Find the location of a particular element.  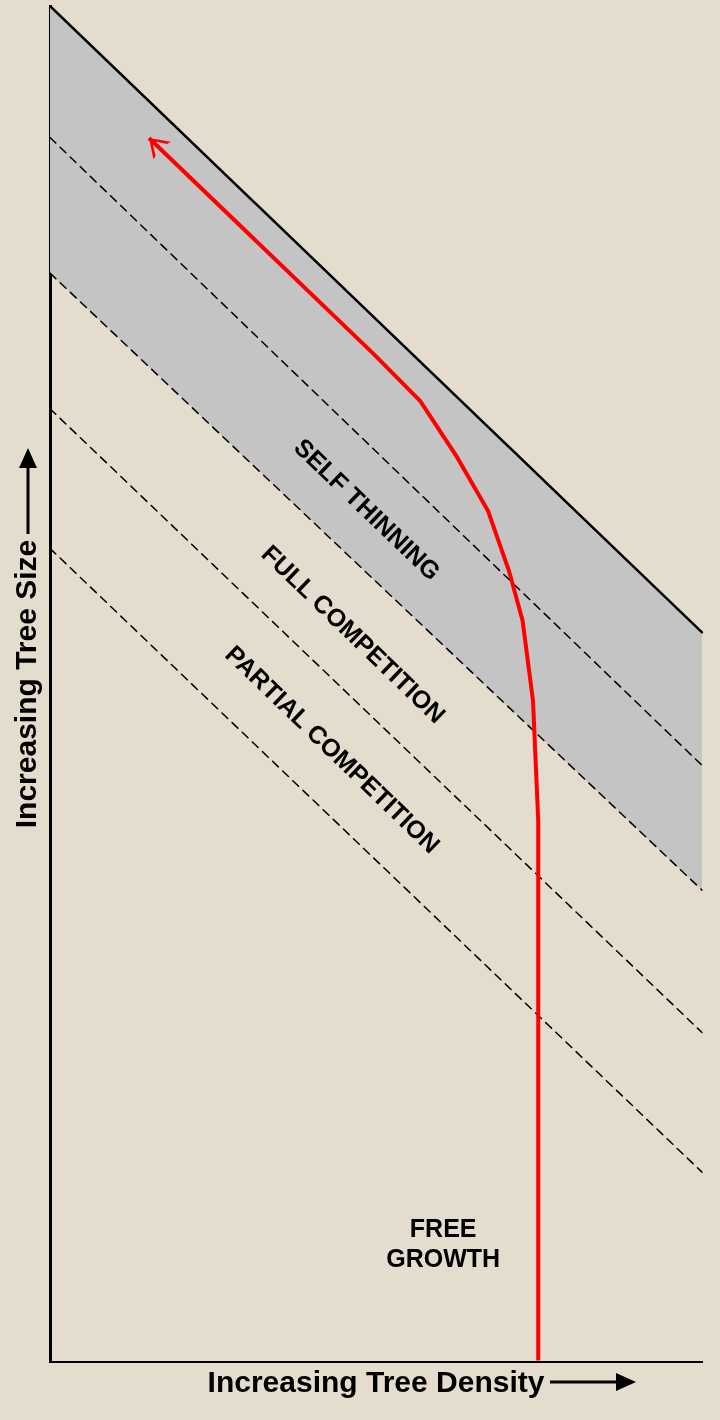

annotation: FREE GROWTH is located at coordinates (443, 1243).